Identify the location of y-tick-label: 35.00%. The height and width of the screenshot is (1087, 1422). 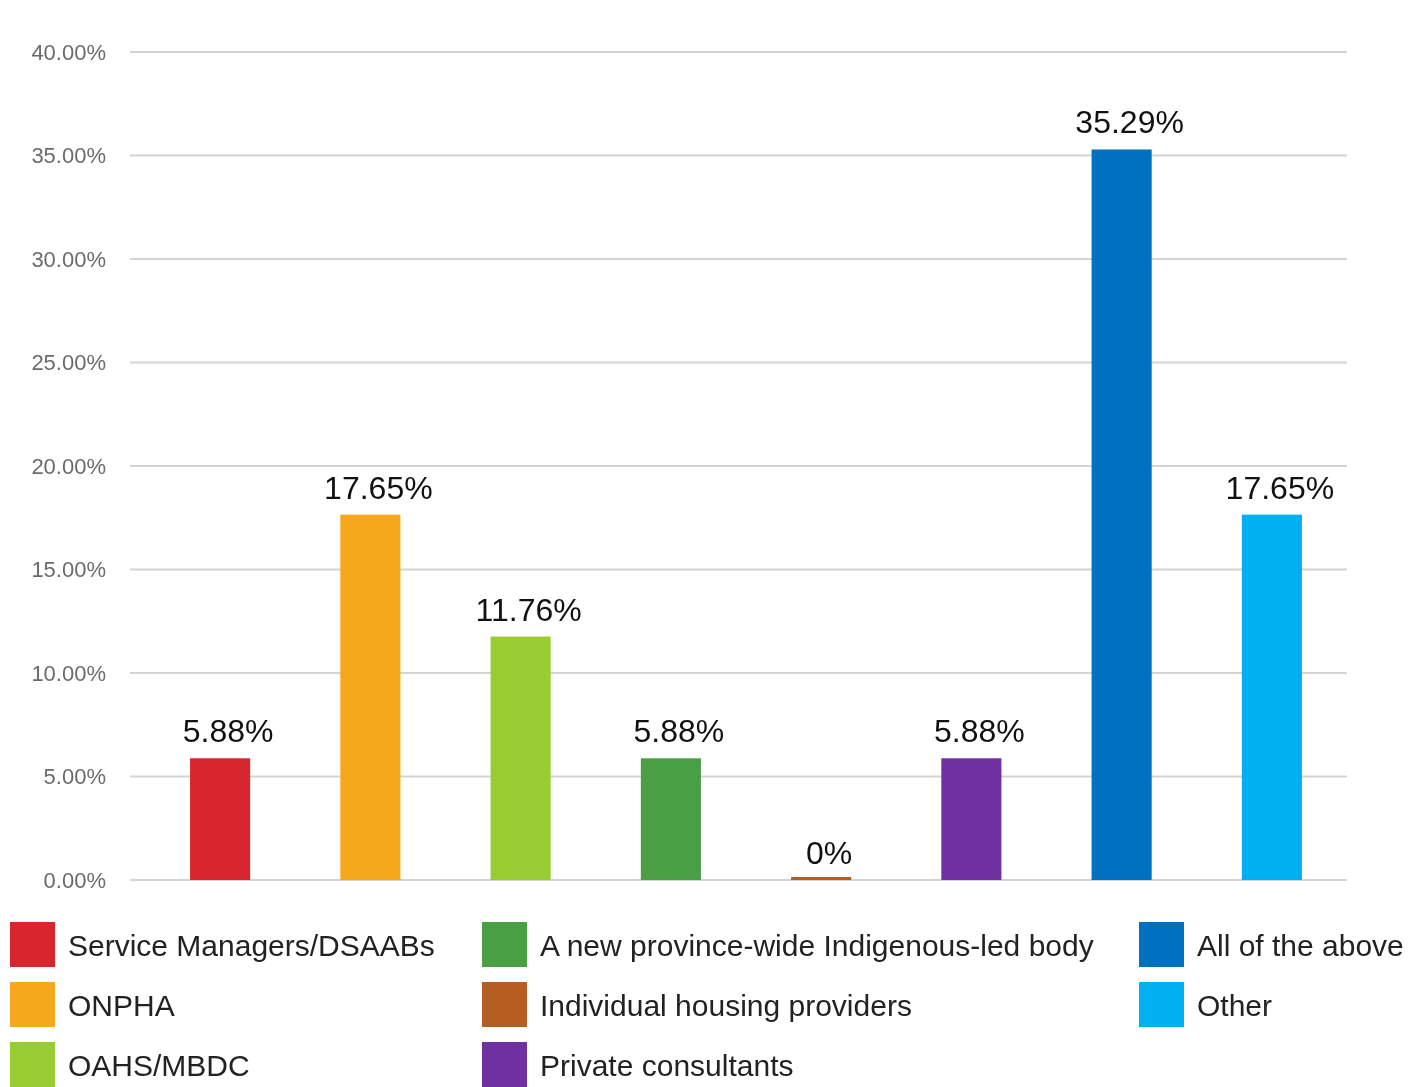
(68, 156).